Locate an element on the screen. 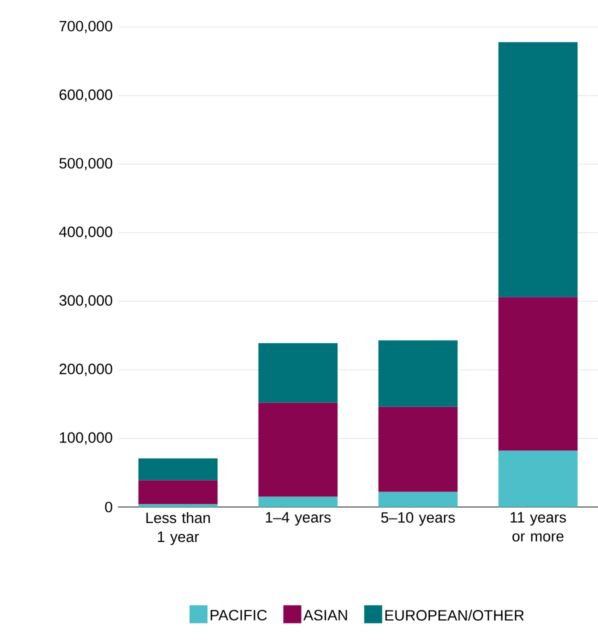 The image size is (598, 642). y-tick-label: 0 is located at coordinates (108, 507).